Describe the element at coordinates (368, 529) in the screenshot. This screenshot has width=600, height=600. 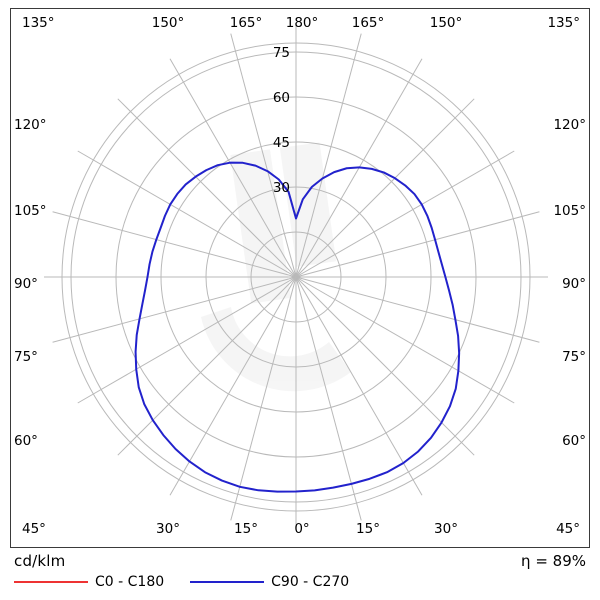
I see `angle-label-bottom-4: 15°` at that location.